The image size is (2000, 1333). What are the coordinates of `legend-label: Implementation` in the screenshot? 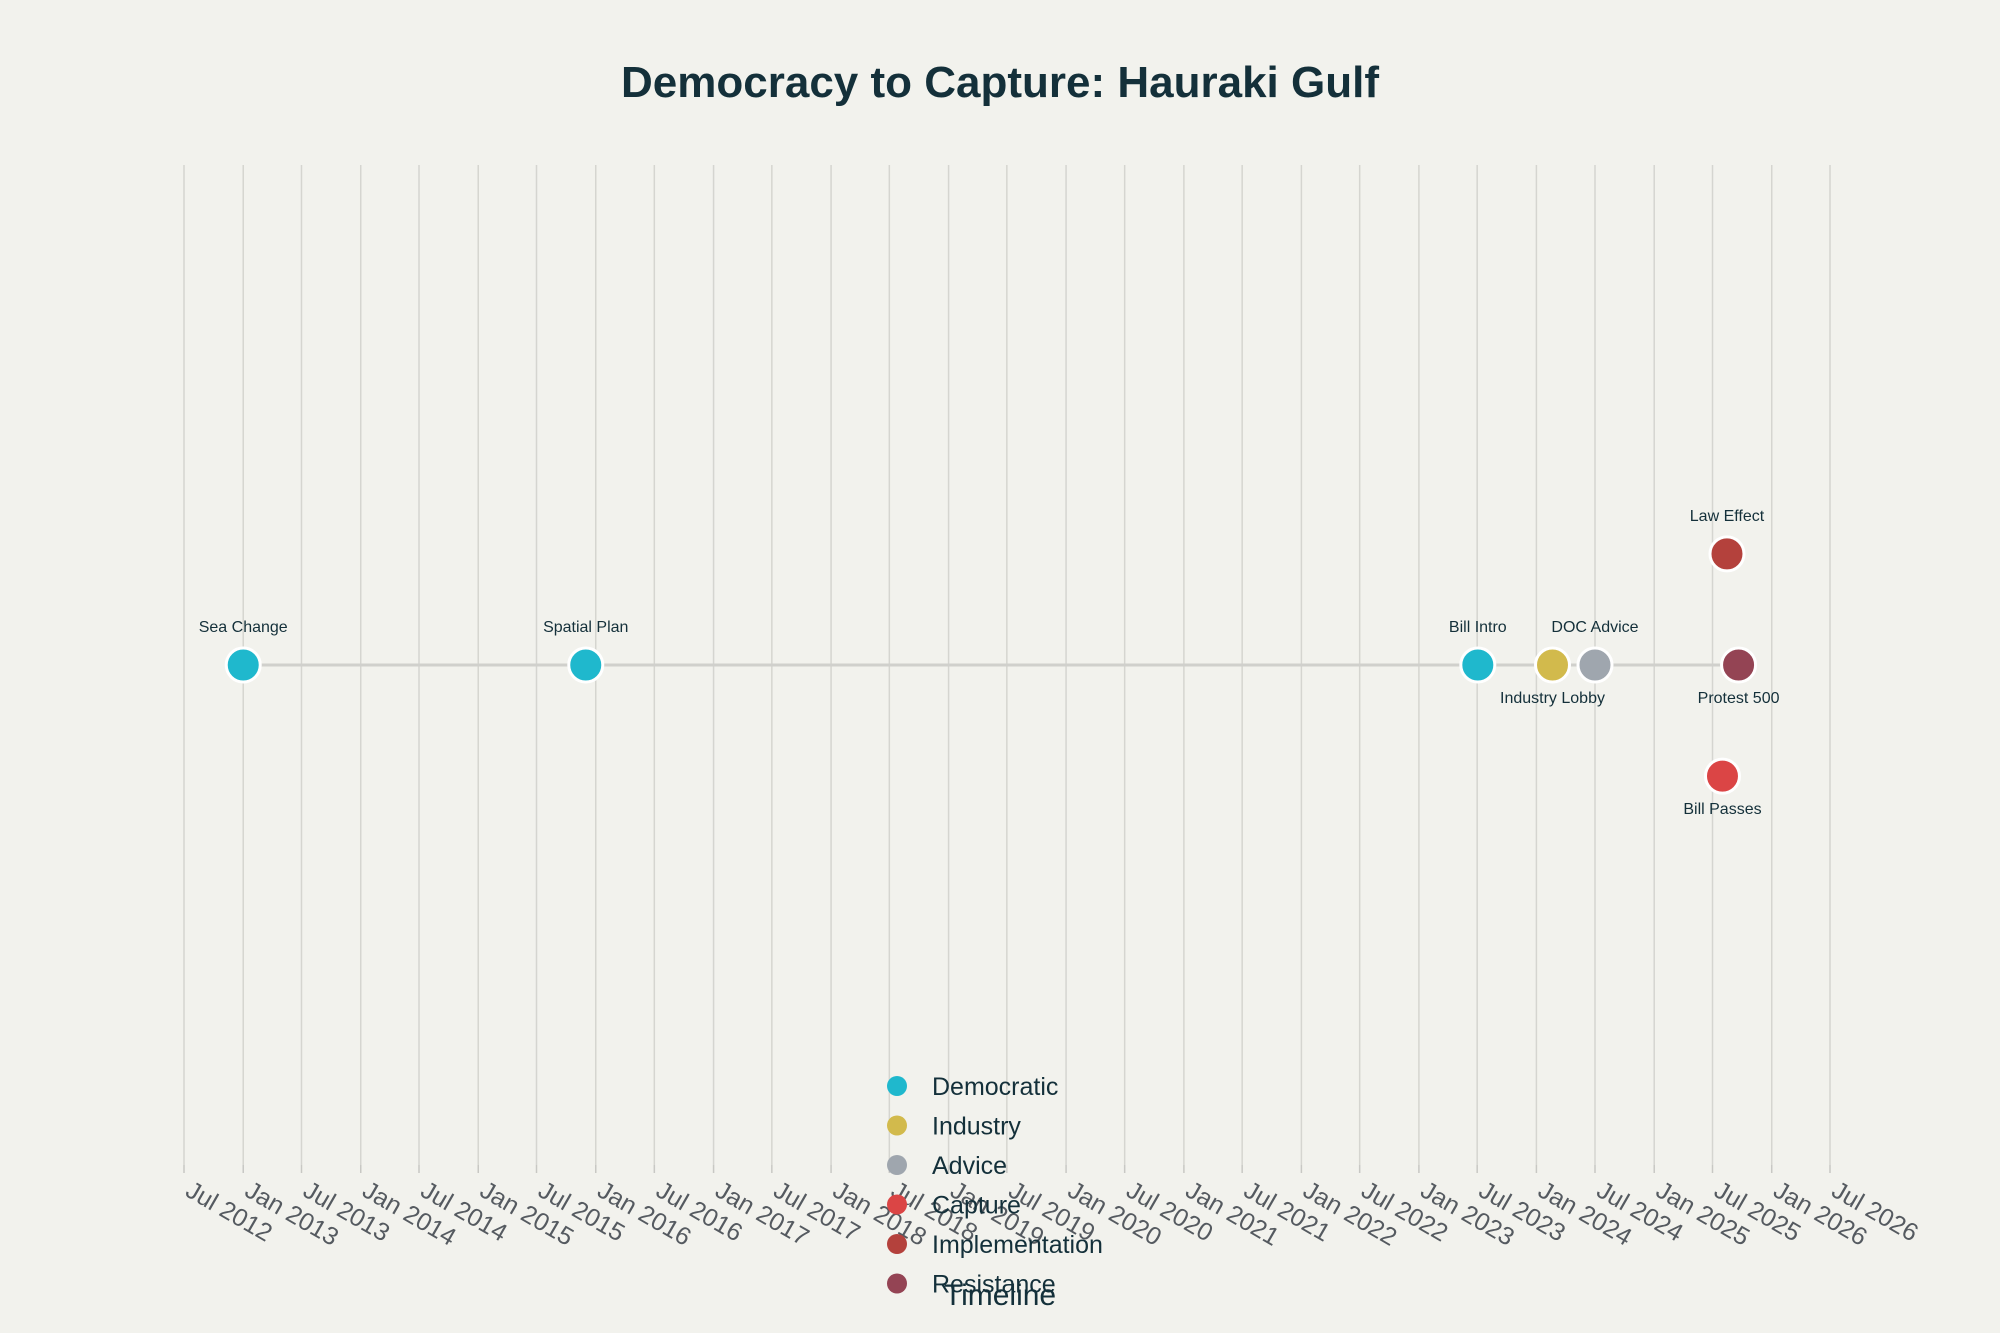 It's located at (1017, 1245).